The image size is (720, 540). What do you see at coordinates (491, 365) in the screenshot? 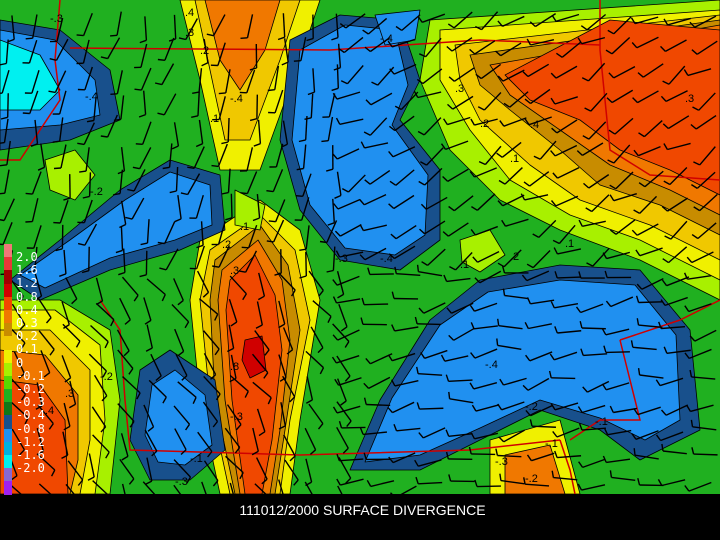
I see `contour-label: -.4` at bounding box center [491, 365].